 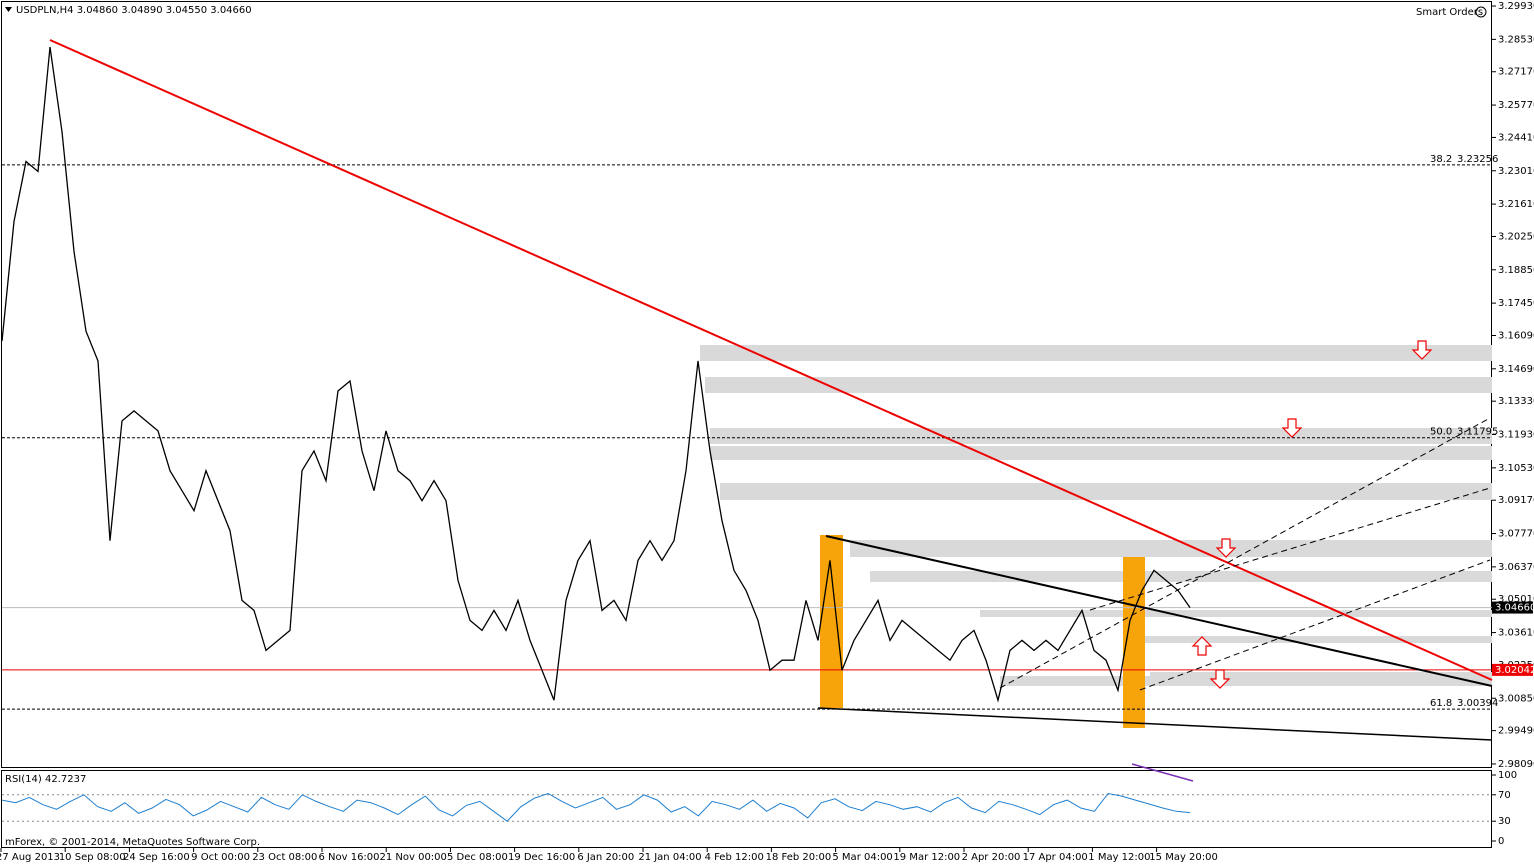 I want to click on x-tick-label: 6 Jan 20:00, so click(x=605, y=857).